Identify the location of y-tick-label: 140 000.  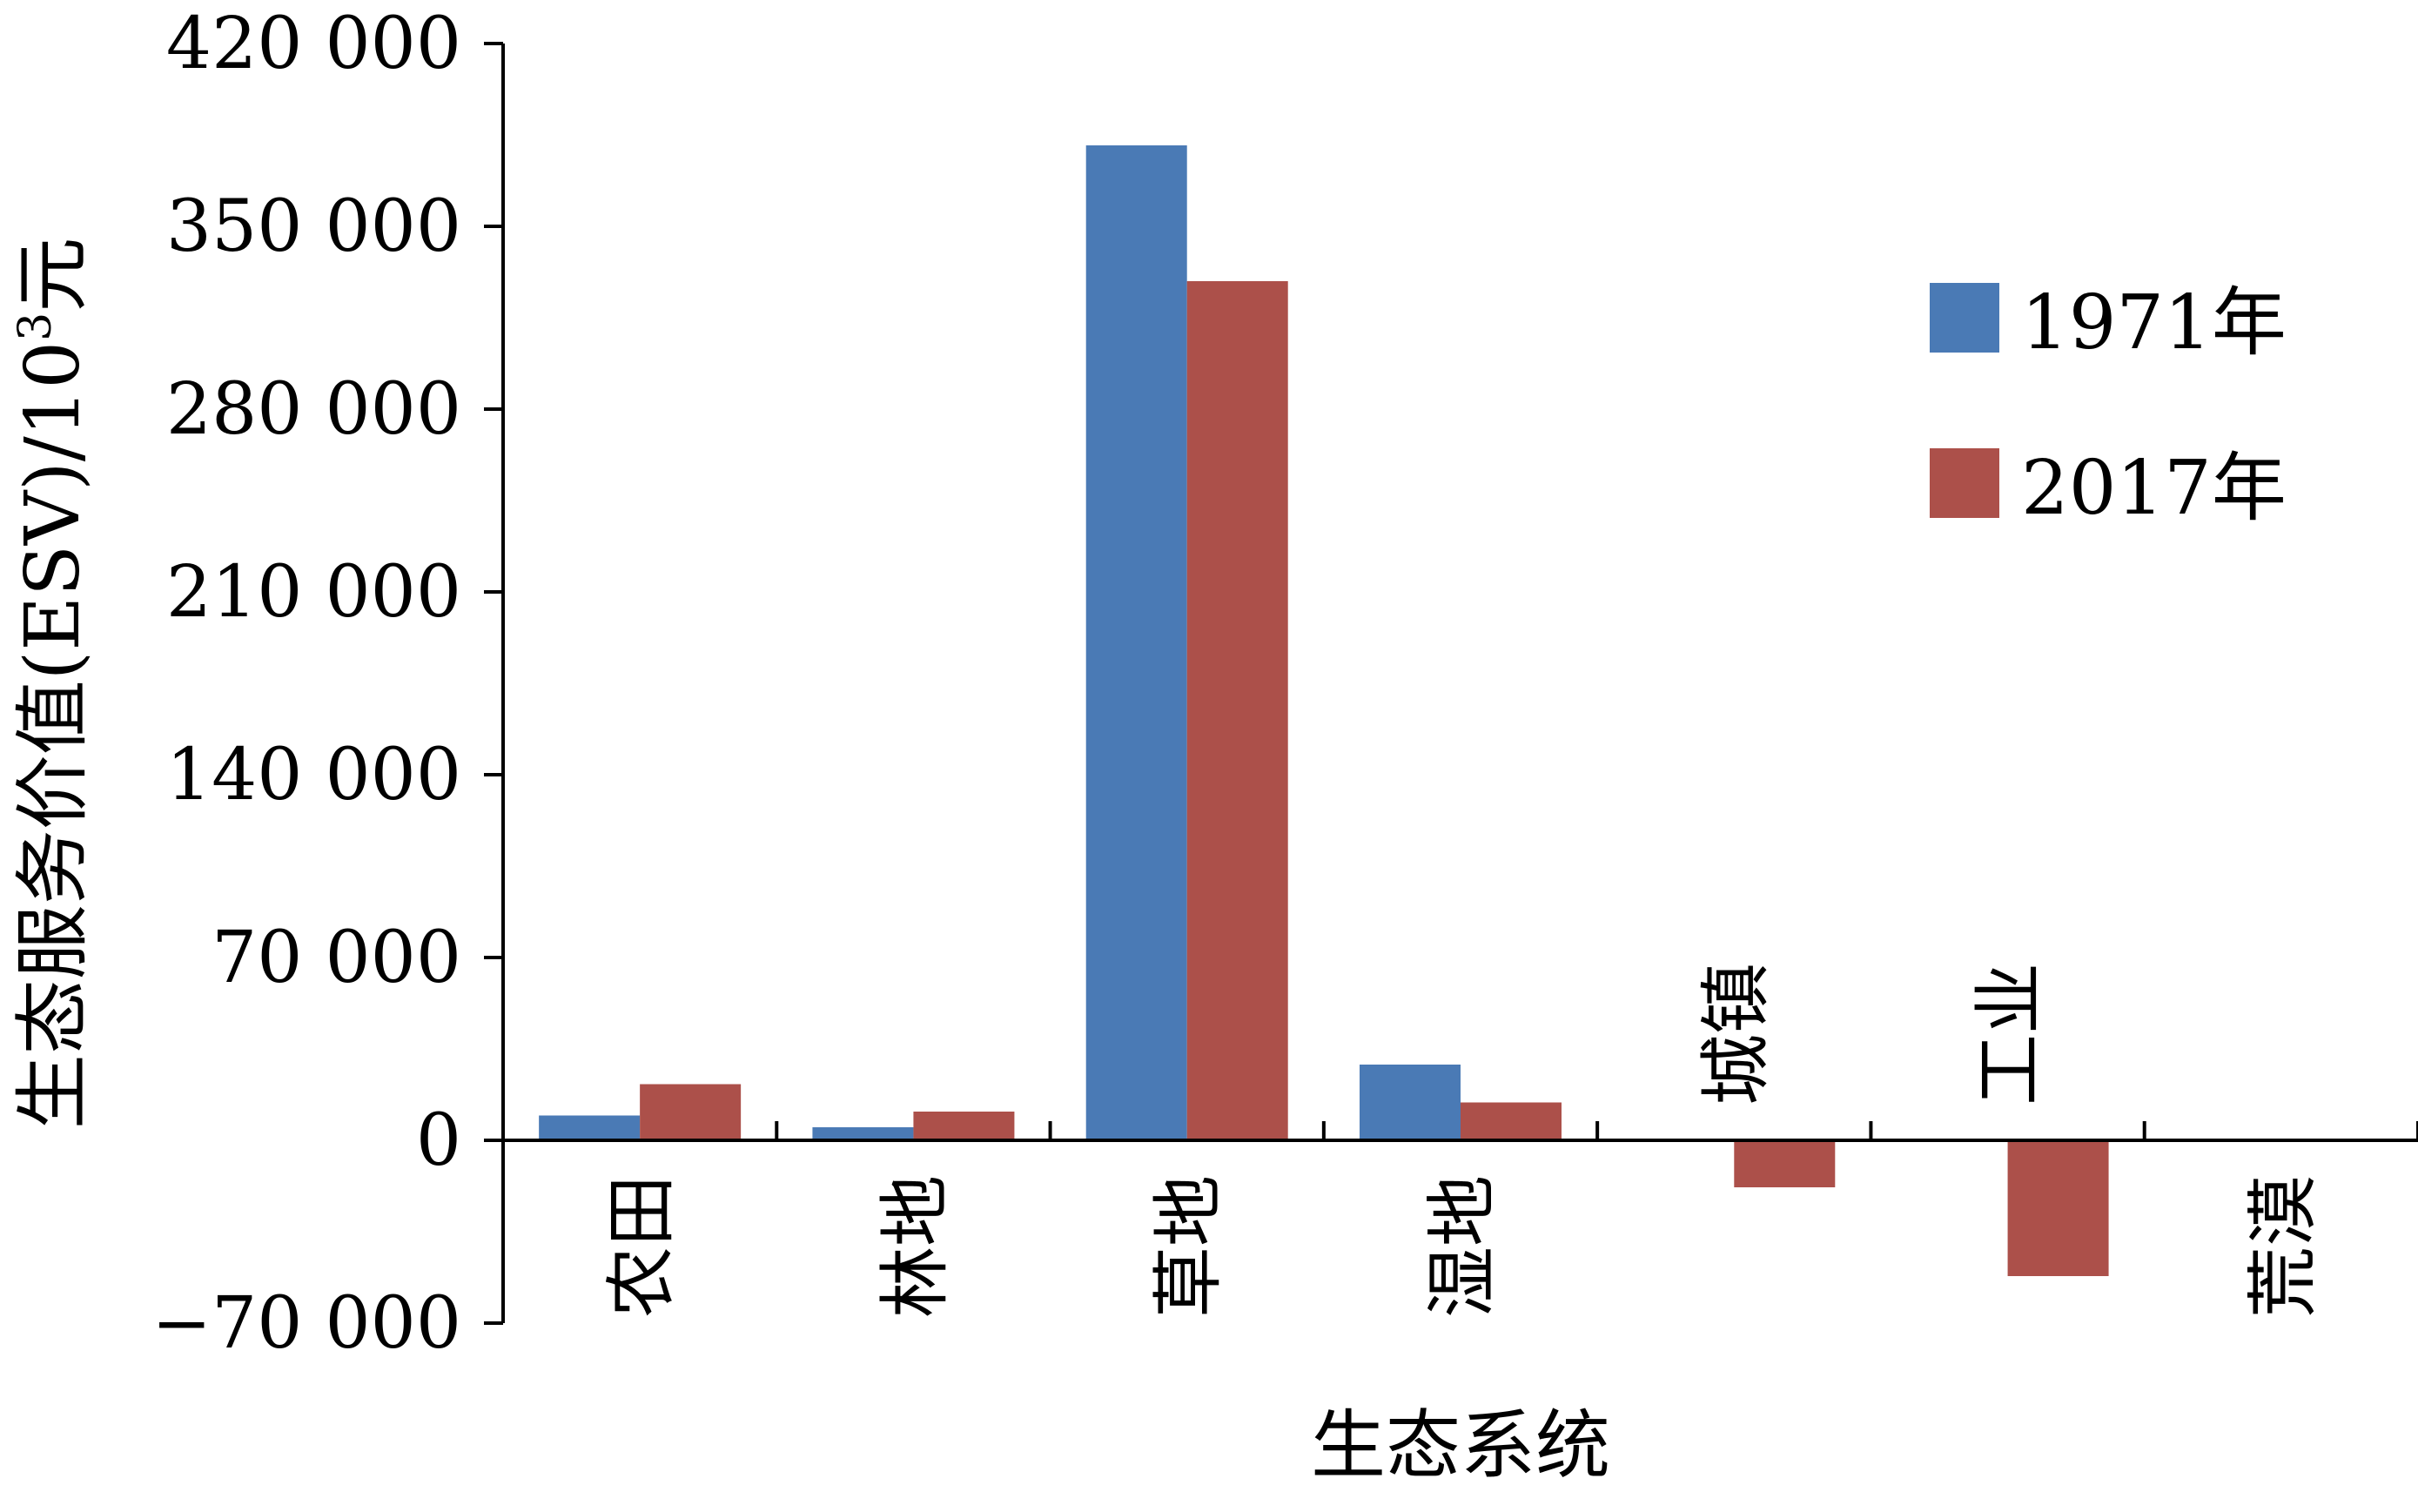
(314, 775).